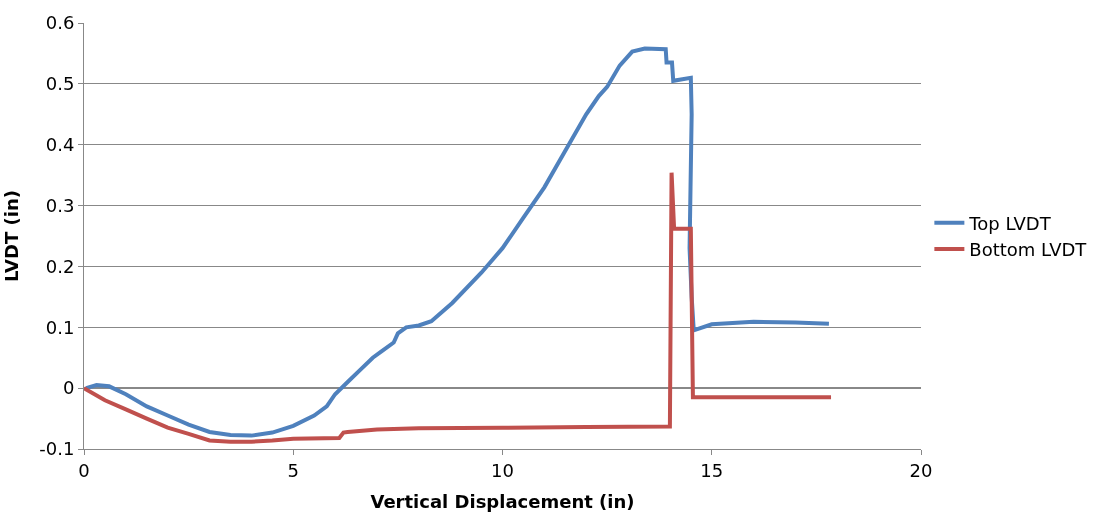 Image resolution: width=1104 pixels, height=520 pixels. What do you see at coordinates (57, 449) in the screenshot?
I see `y-tick-label: -0.1` at bounding box center [57, 449].